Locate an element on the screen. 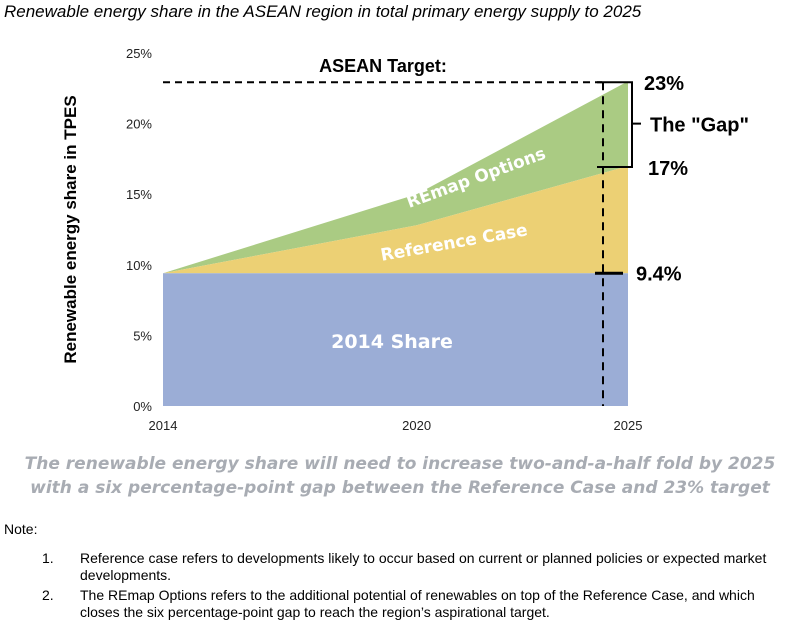 The image size is (800, 635). y-tick-label: 0% is located at coordinates (142, 406).